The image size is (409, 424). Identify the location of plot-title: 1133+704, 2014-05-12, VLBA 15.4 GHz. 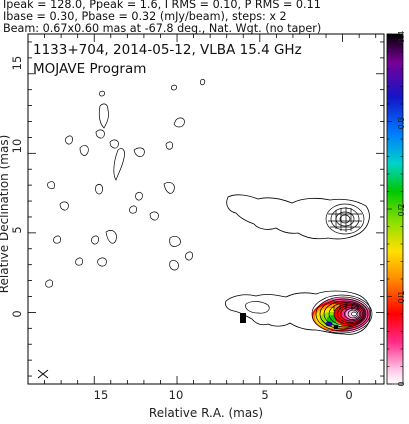
(167, 50).